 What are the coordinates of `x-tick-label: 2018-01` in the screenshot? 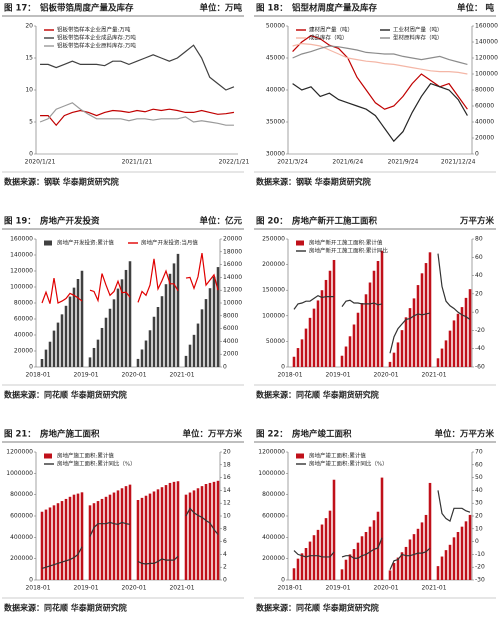 It's located at (37, 375).